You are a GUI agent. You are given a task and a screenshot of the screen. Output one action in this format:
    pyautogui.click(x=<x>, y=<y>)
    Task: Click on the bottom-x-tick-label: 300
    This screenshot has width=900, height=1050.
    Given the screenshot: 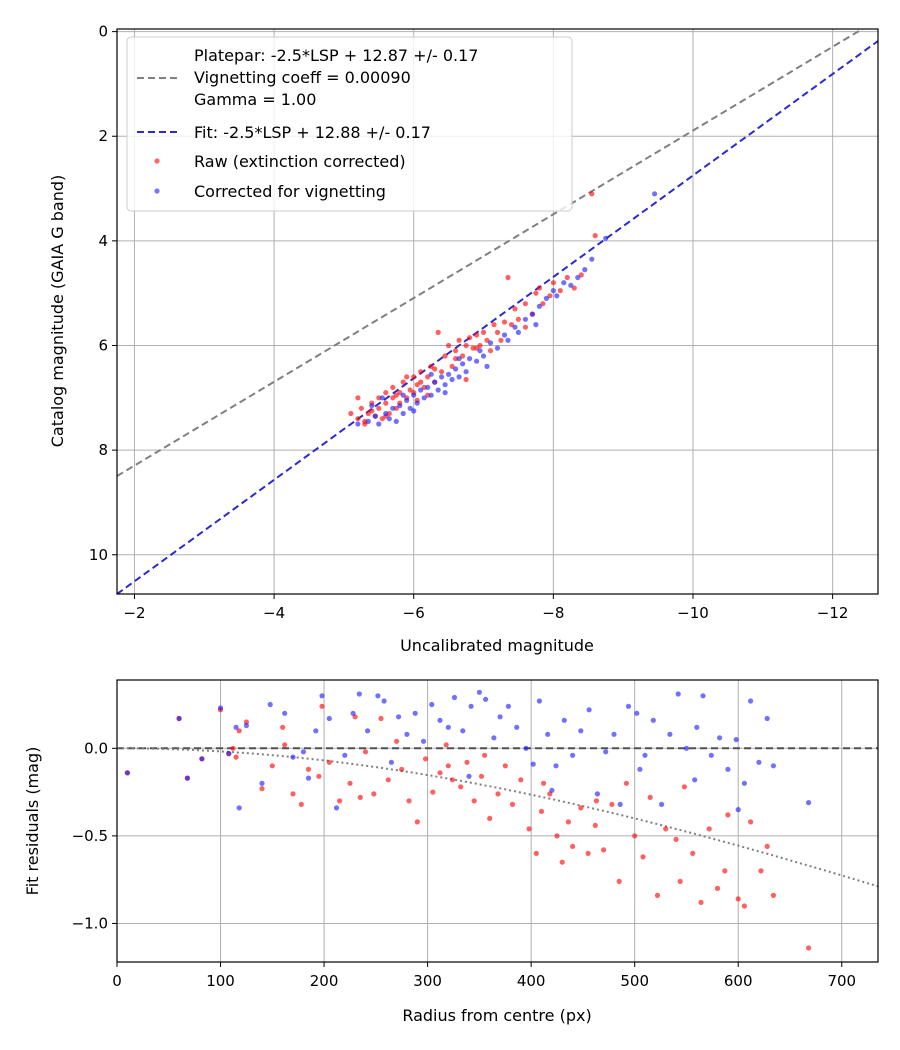 What is the action you would take?
    pyautogui.click(x=427, y=981)
    